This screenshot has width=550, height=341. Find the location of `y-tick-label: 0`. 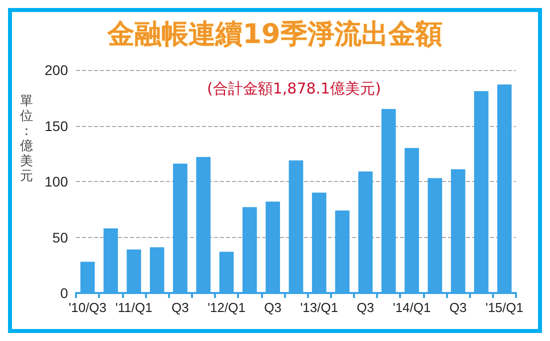

y-tick-label: 0 is located at coordinates (64, 293).